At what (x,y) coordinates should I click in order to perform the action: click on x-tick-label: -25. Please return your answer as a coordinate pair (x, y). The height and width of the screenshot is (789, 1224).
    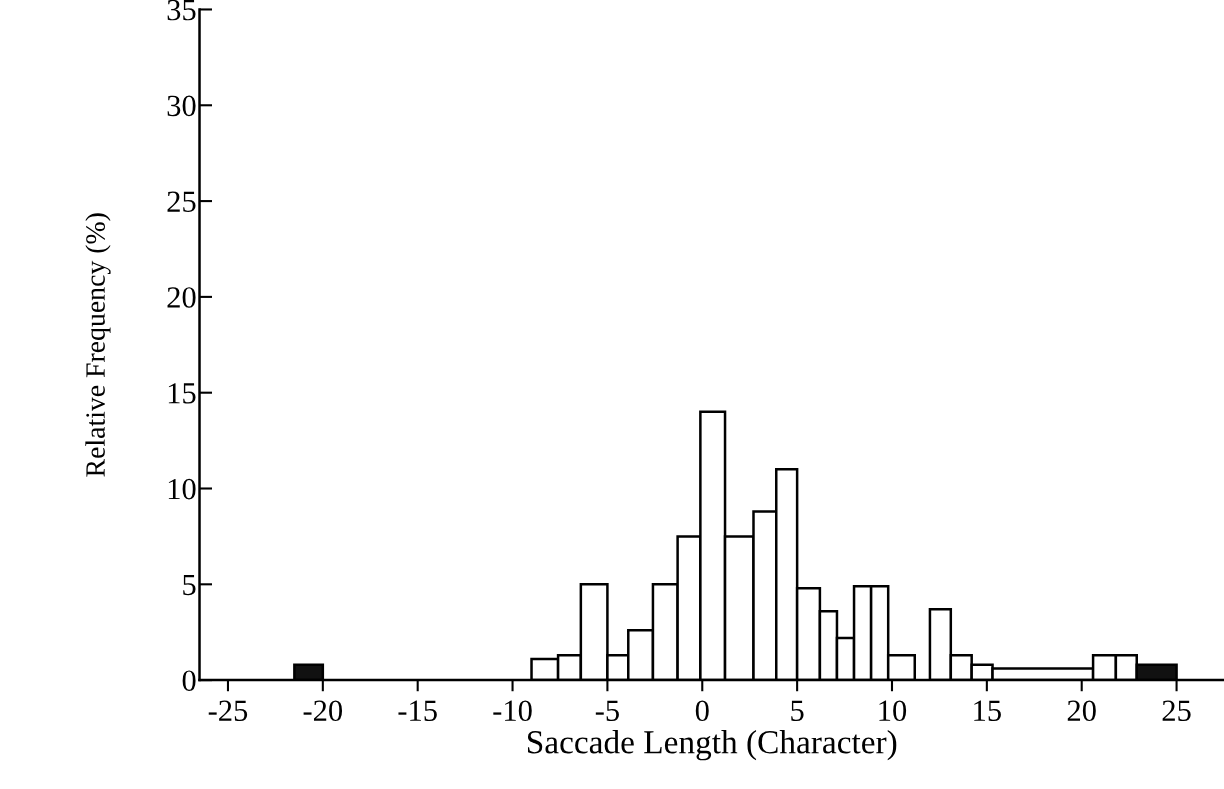
    Looking at the image, I should click on (228, 711).